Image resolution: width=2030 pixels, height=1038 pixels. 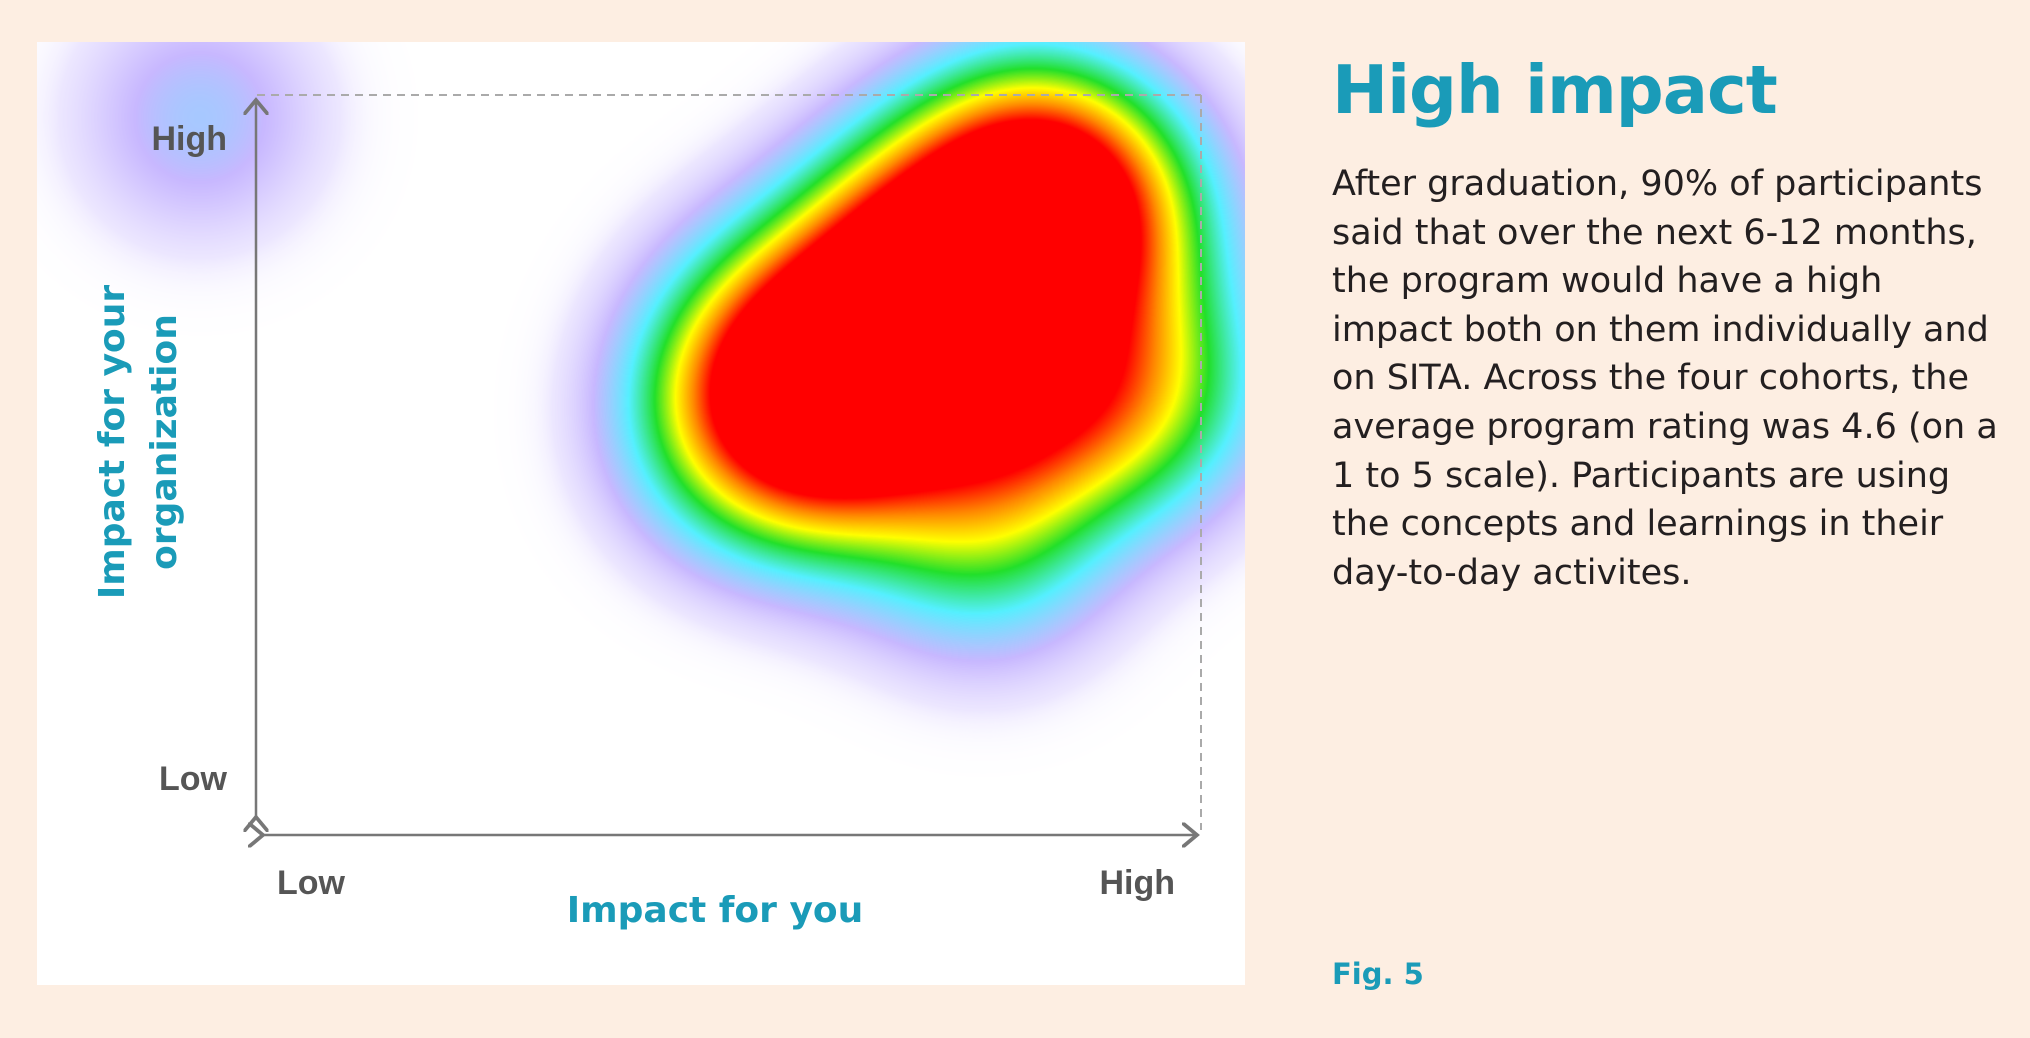 What do you see at coordinates (189, 139) in the screenshot?
I see `y-tick-high: High` at bounding box center [189, 139].